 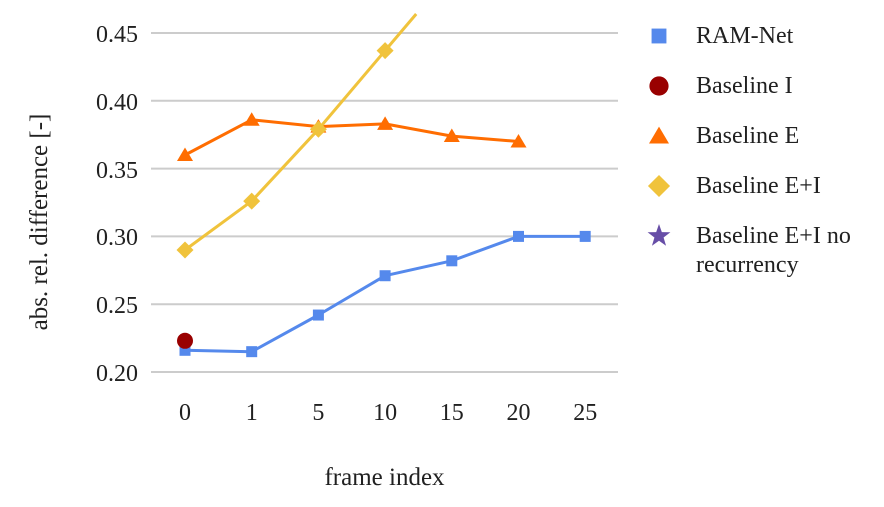 I want to click on legend-item-baseline-e-i-no-recurrency: Baseline E+I no recurrency, so click(x=765, y=251).